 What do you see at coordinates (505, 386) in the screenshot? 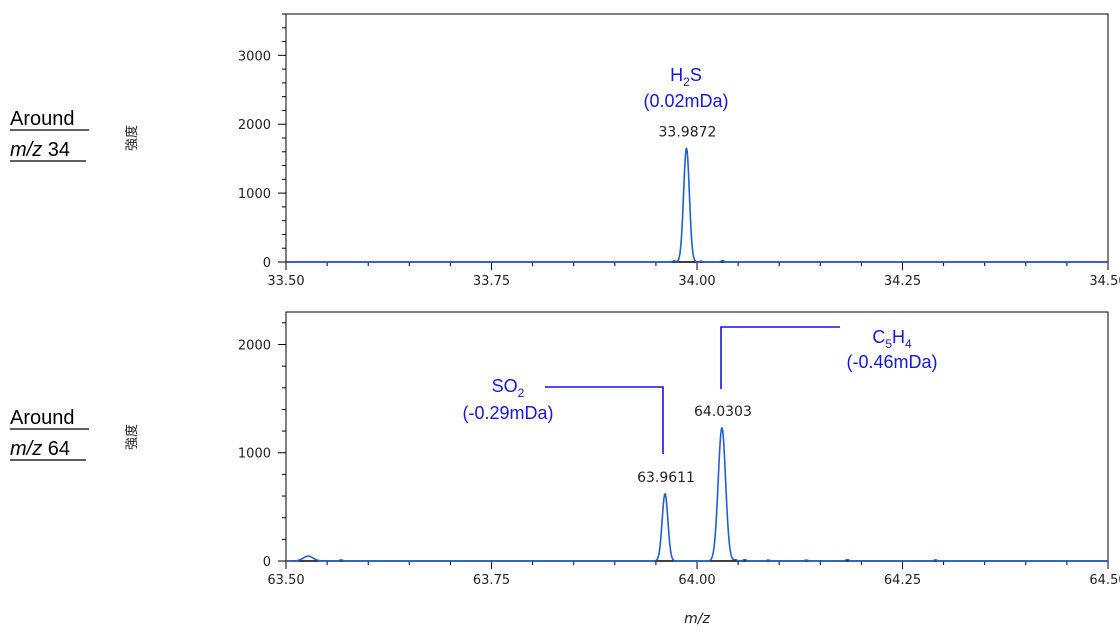
I see `formula-part: SO` at bounding box center [505, 386].